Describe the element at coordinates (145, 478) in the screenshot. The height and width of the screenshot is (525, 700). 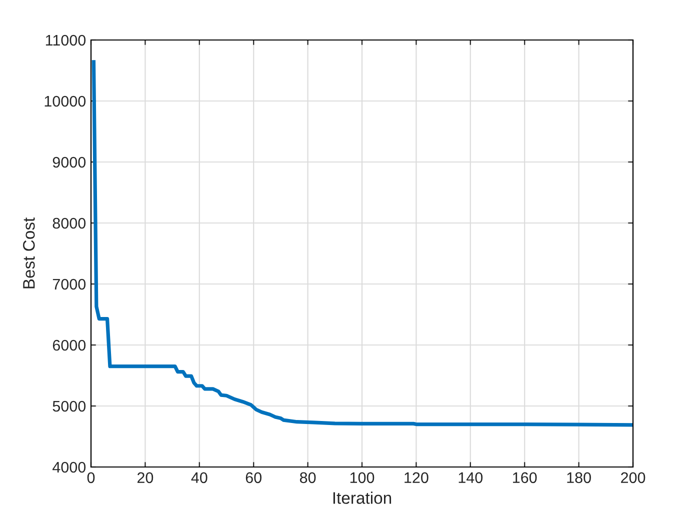
I see `x-tick-label: 20` at that location.